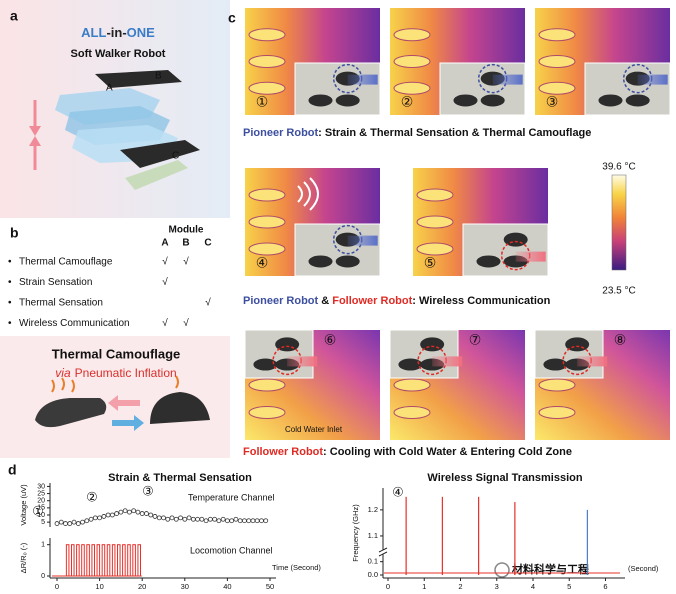 The height and width of the screenshot is (594, 676). I want to click on y-tick-label: 25, so click(41, 493).